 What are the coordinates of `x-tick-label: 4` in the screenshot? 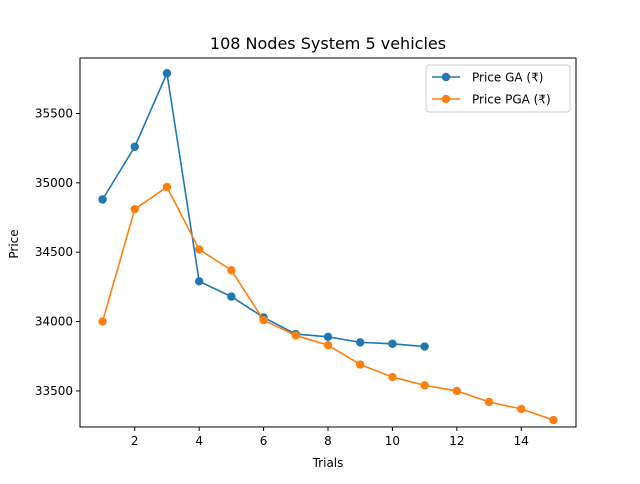 It's located at (199, 441).